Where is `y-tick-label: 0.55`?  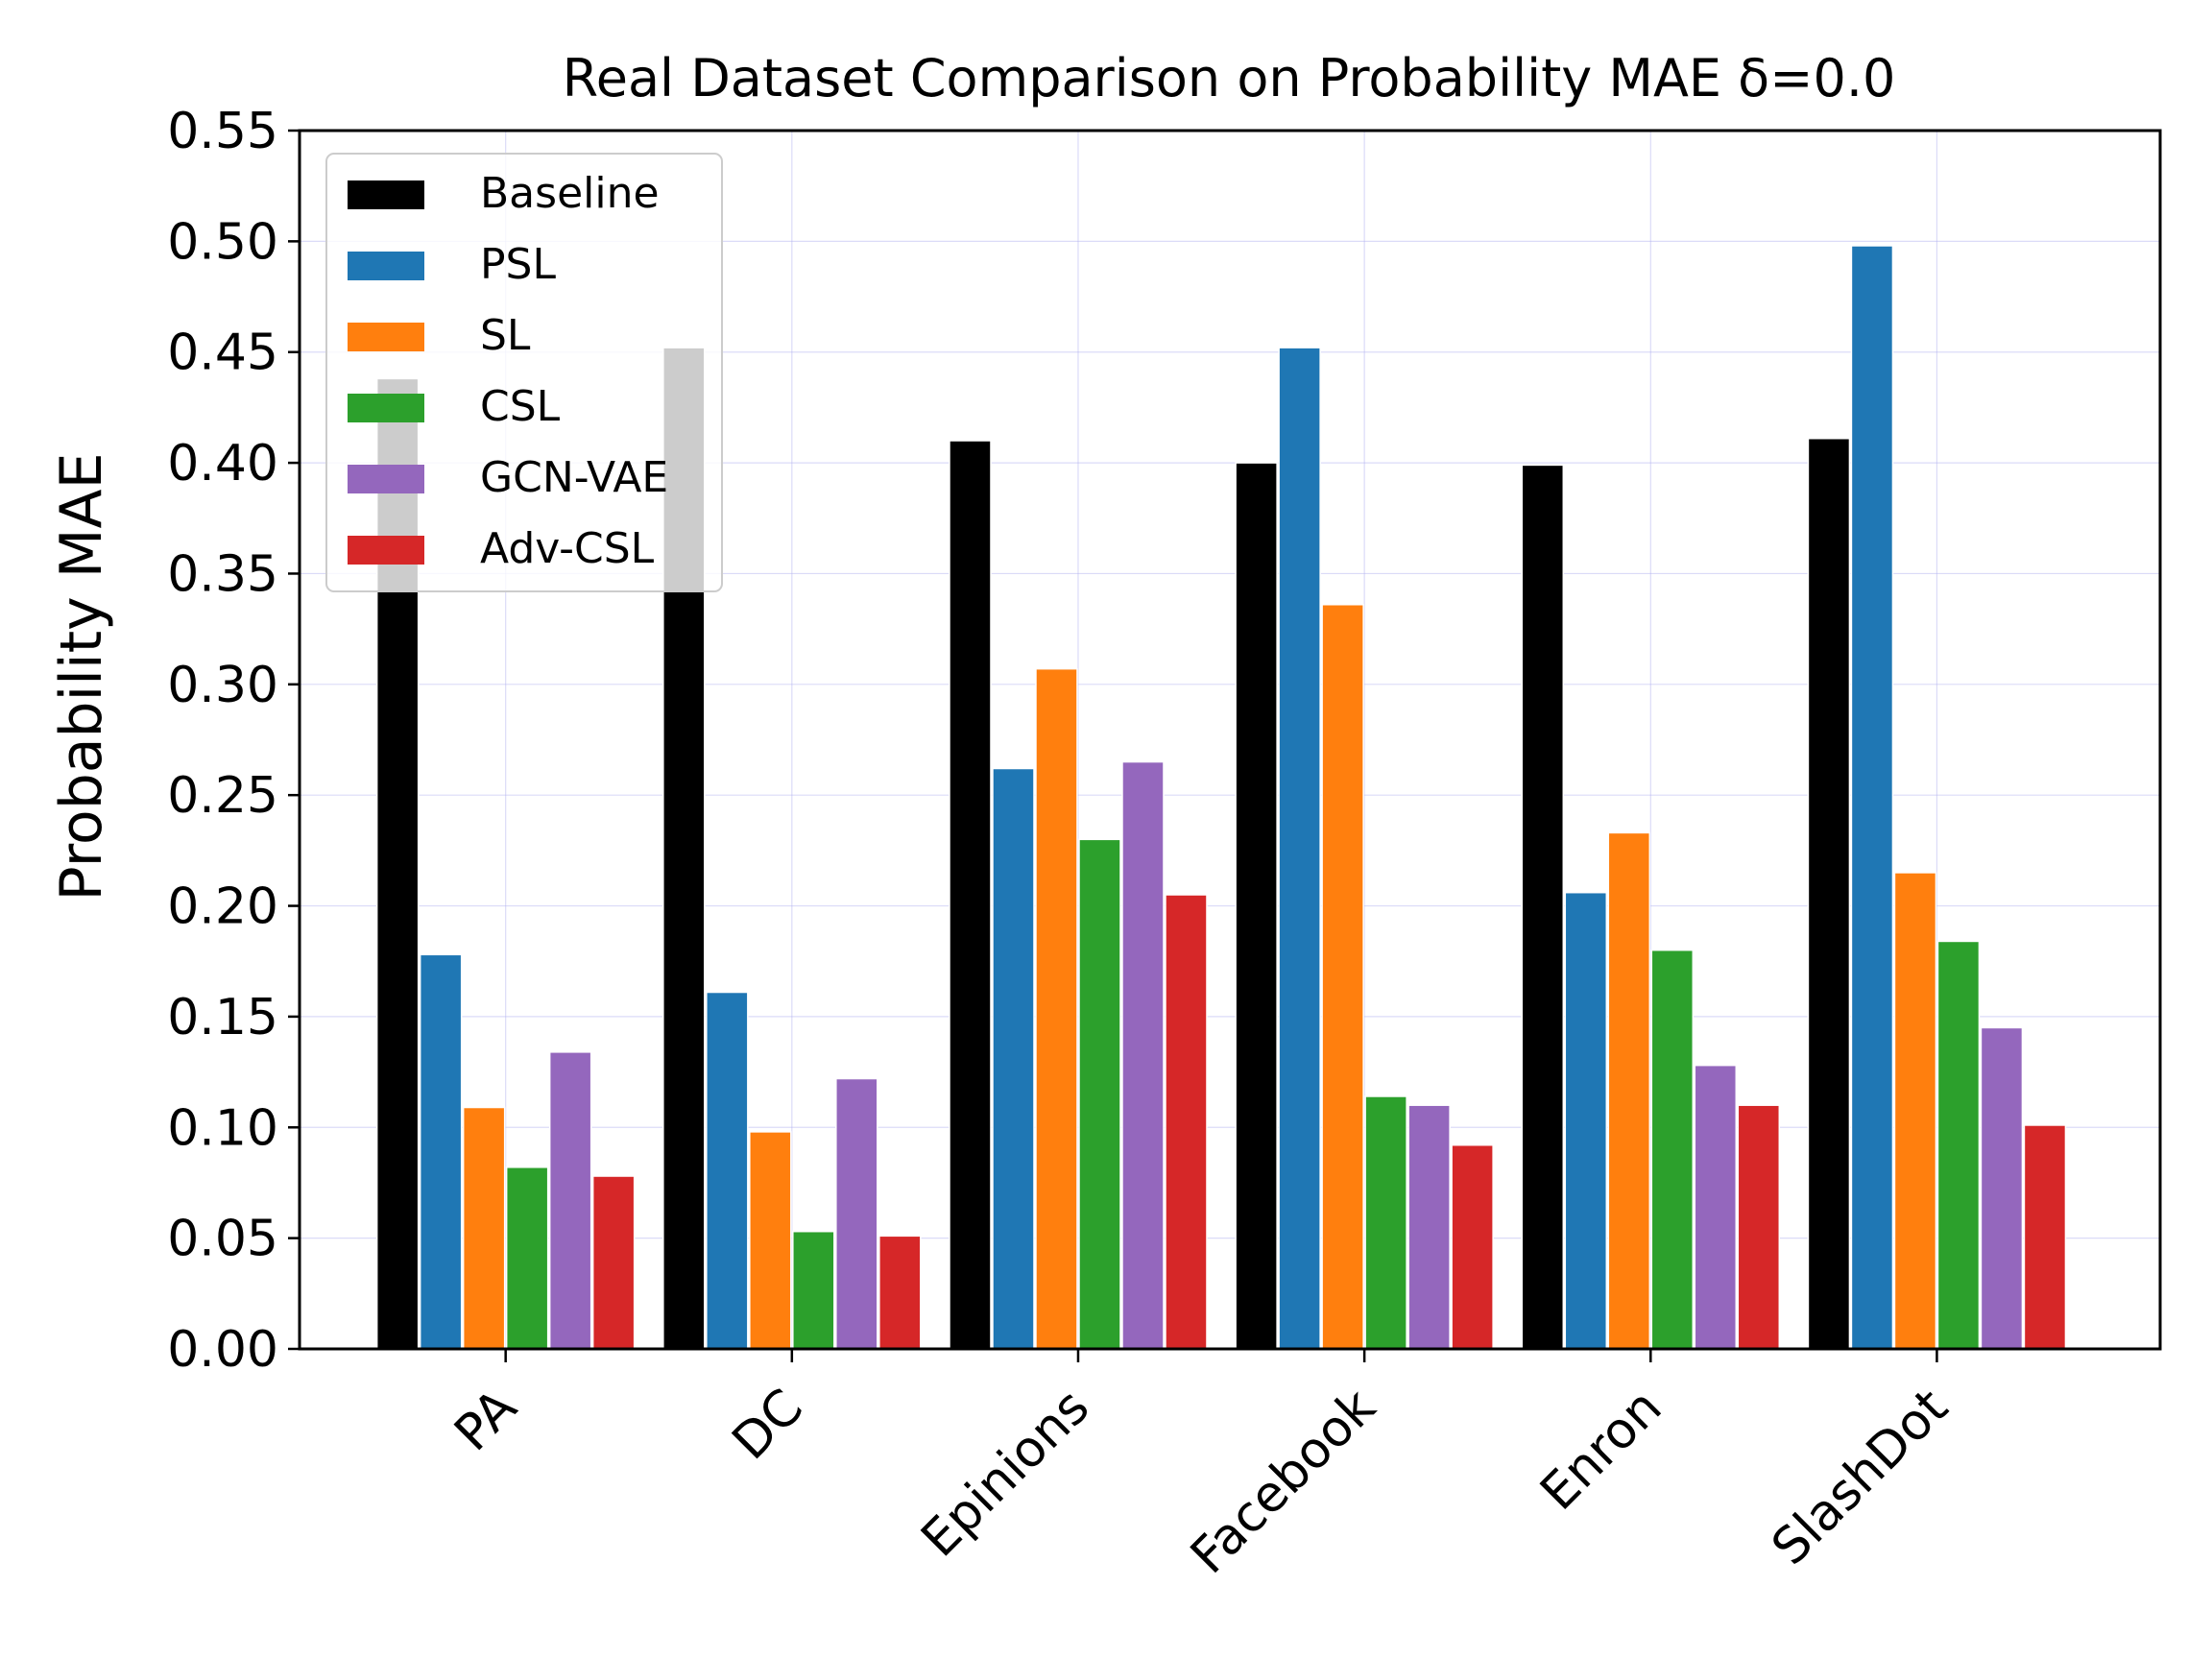
y-tick-label: 0.55 is located at coordinates (223, 131).